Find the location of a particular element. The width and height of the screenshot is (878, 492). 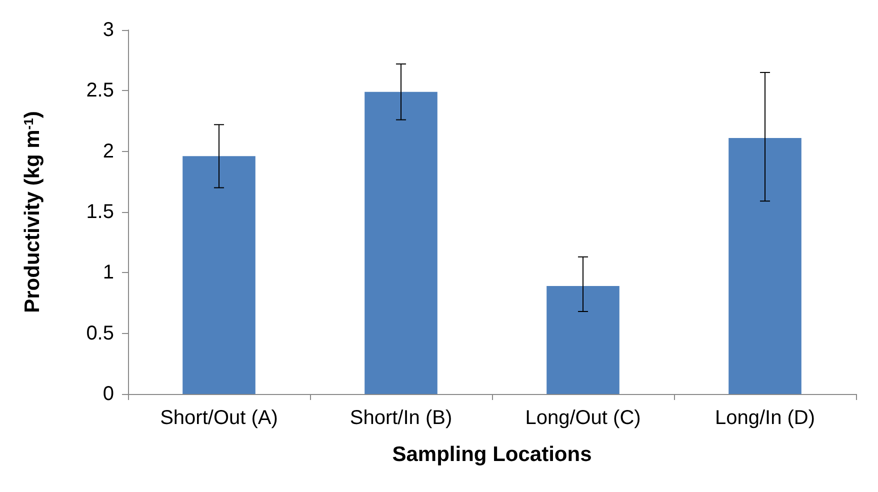

y-tick-label: 1.5 is located at coordinates (100, 212).